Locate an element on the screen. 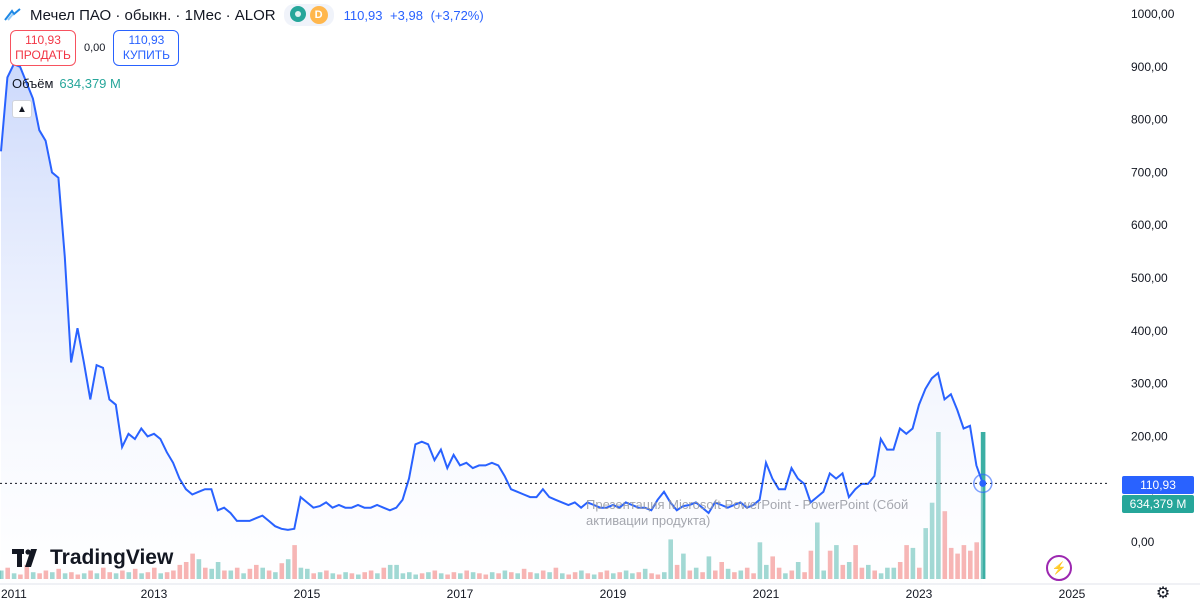  symbol-logo-icon is located at coordinates (12, 14).